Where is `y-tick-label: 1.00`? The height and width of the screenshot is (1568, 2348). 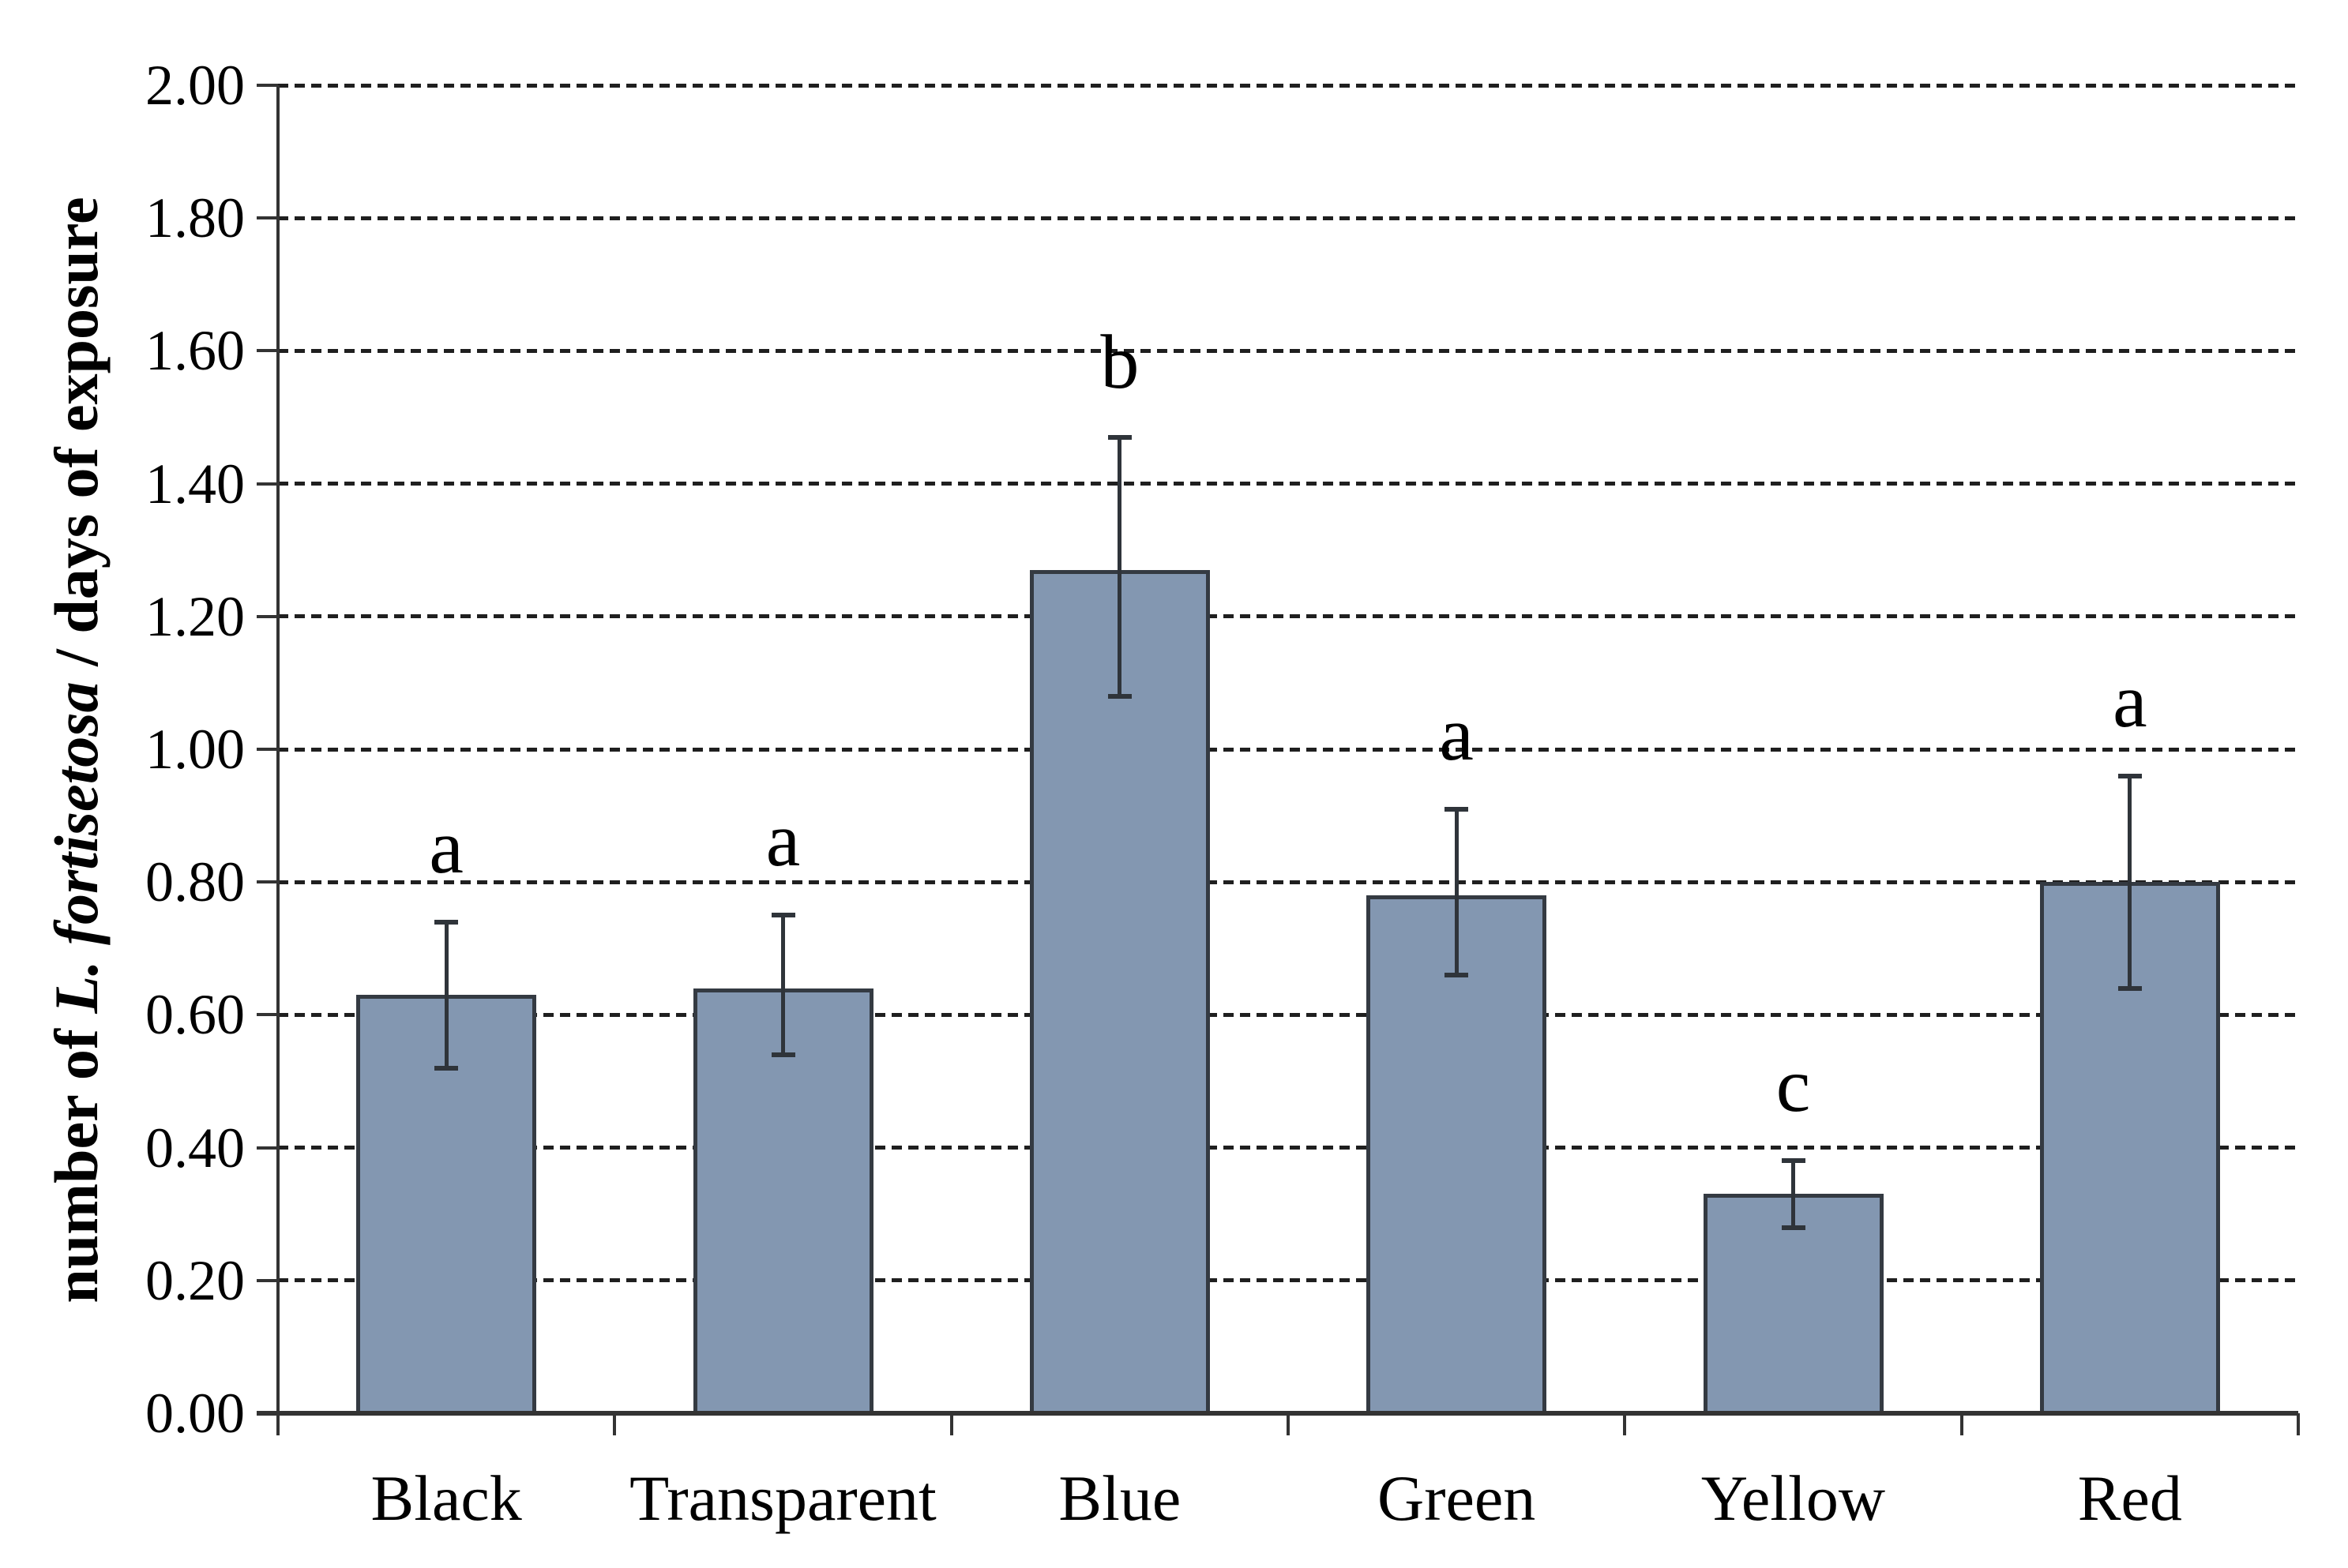 y-tick-label: 1.00 is located at coordinates (195, 749).